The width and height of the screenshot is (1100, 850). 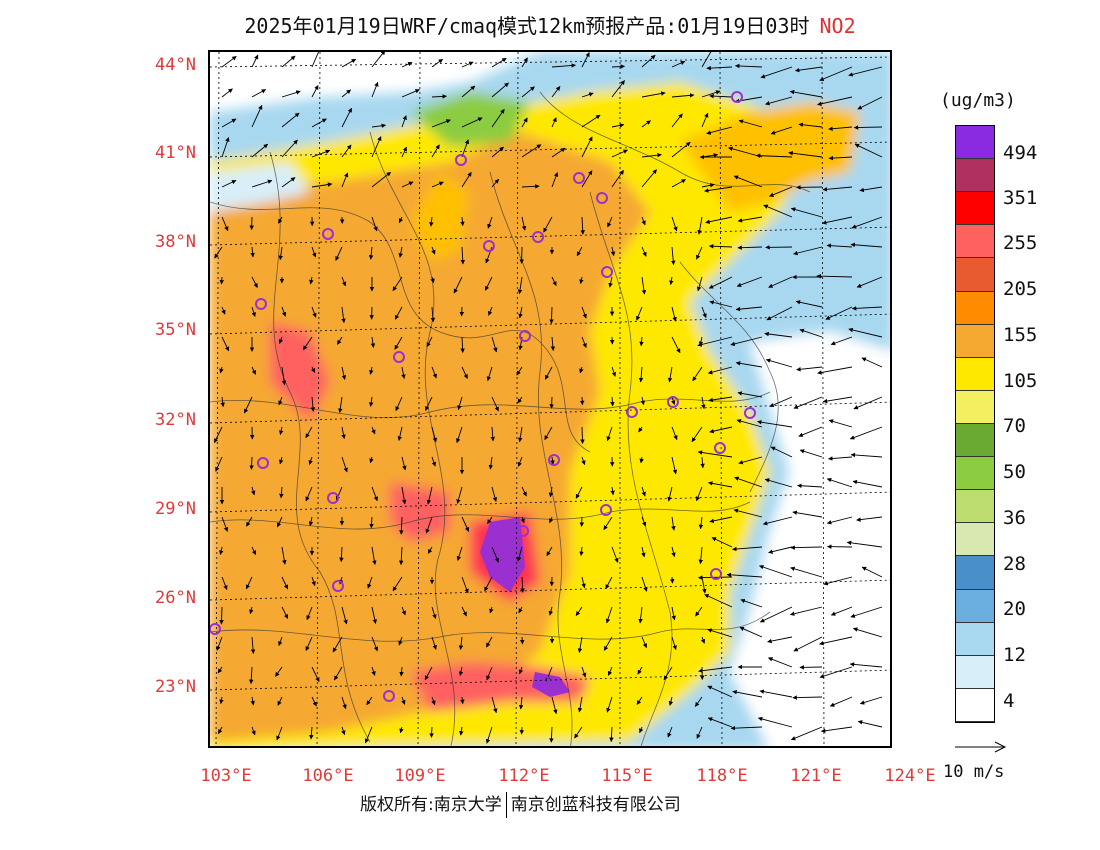 What do you see at coordinates (175, 420) in the screenshot?
I see `lat-label-32: 32°N` at bounding box center [175, 420].